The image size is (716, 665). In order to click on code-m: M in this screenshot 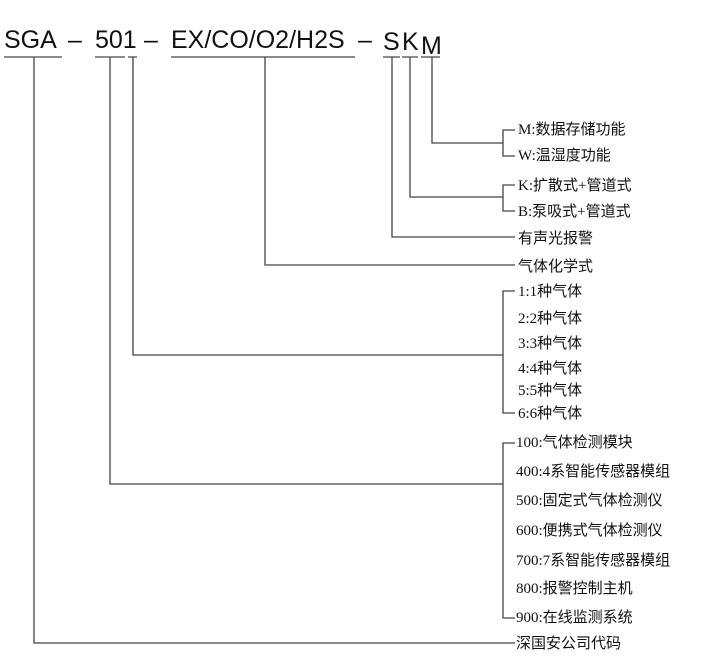, I will do `click(431, 46)`.